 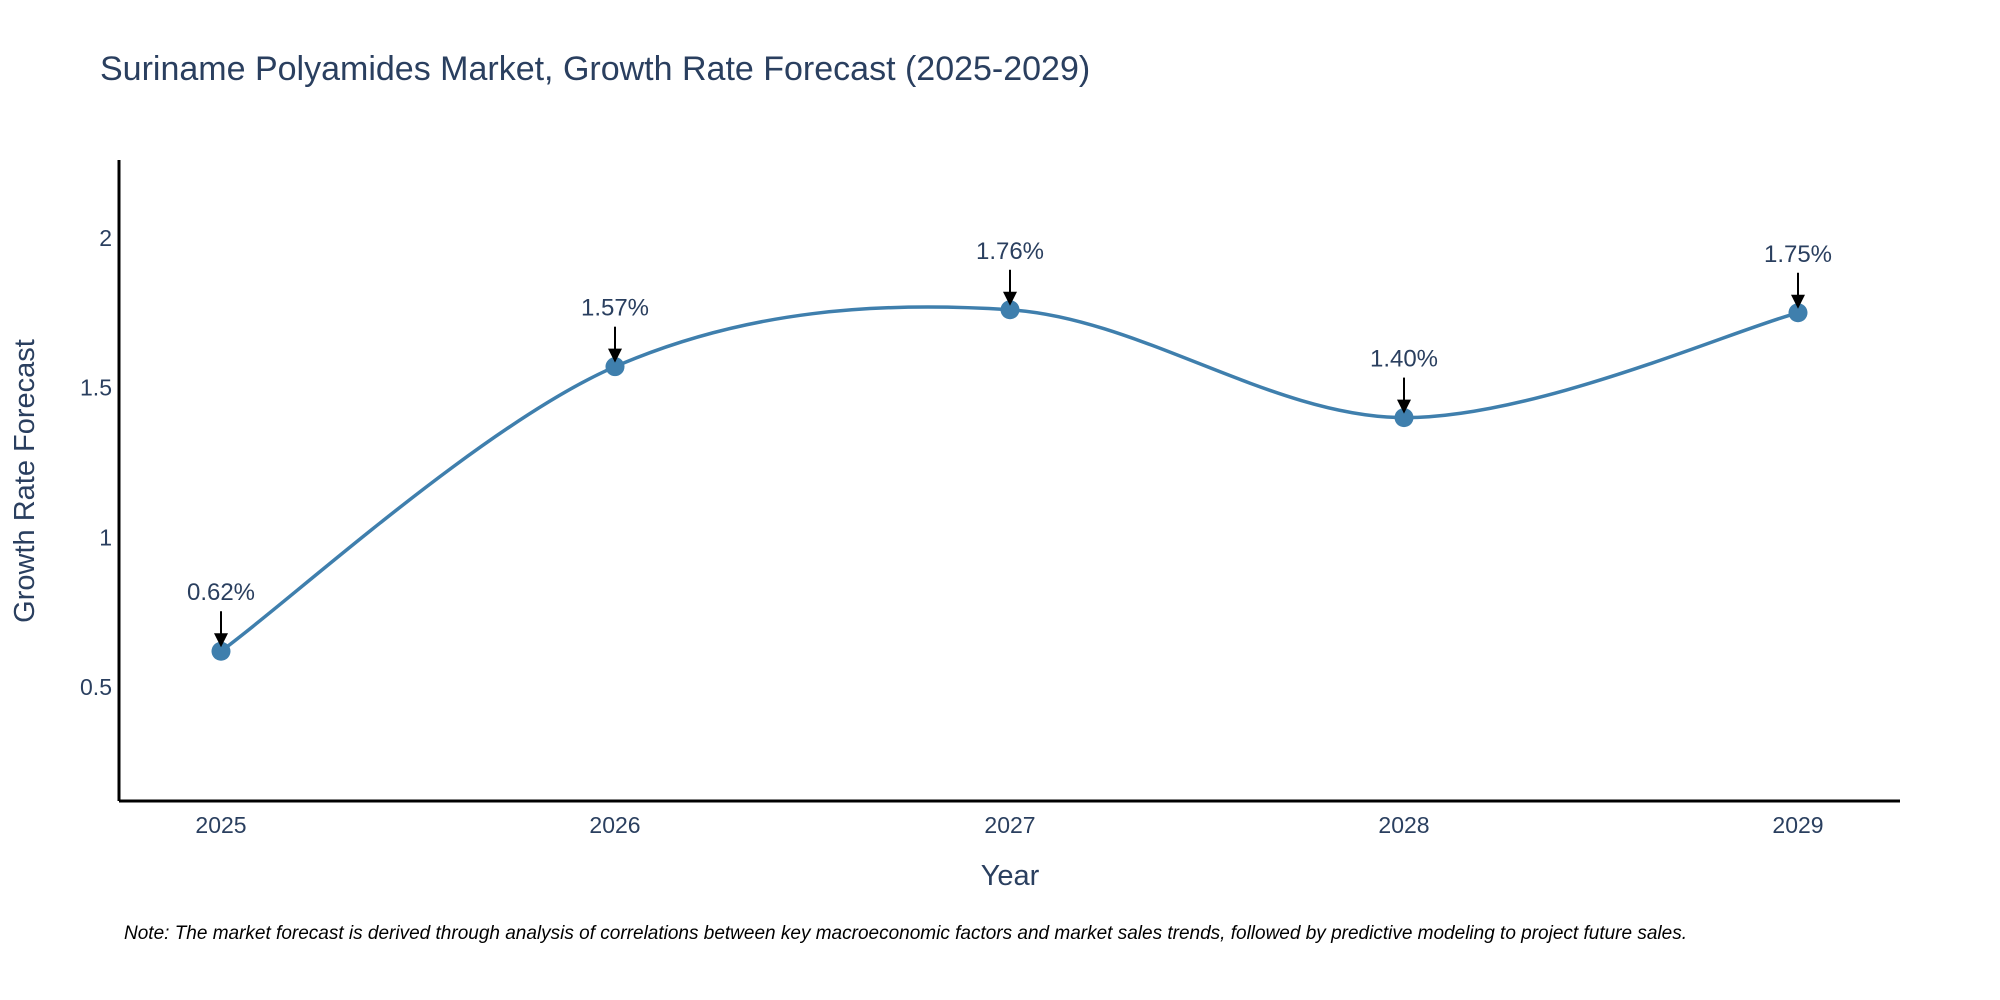 What do you see at coordinates (25, 481) in the screenshot?
I see `y-axis-title: Growth Rate Forecast` at bounding box center [25, 481].